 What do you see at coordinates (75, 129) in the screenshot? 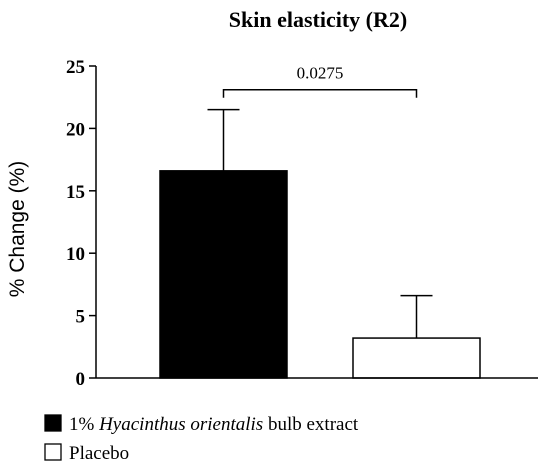
I see `y-tick-label: 20` at bounding box center [75, 129].